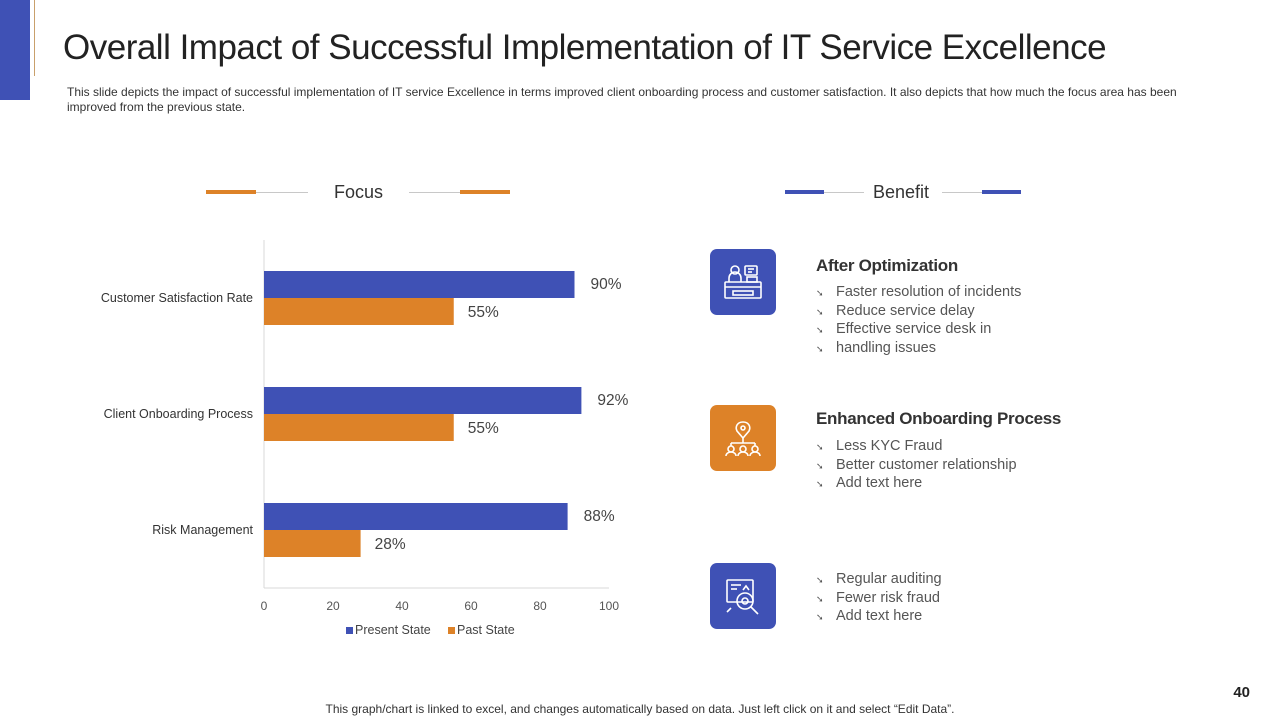 This screenshot has height=720, width=1280. Describe the element at coordinates (879, 580) in the screenshot. I see `list-item: ➘ Regular auditing` at that location.